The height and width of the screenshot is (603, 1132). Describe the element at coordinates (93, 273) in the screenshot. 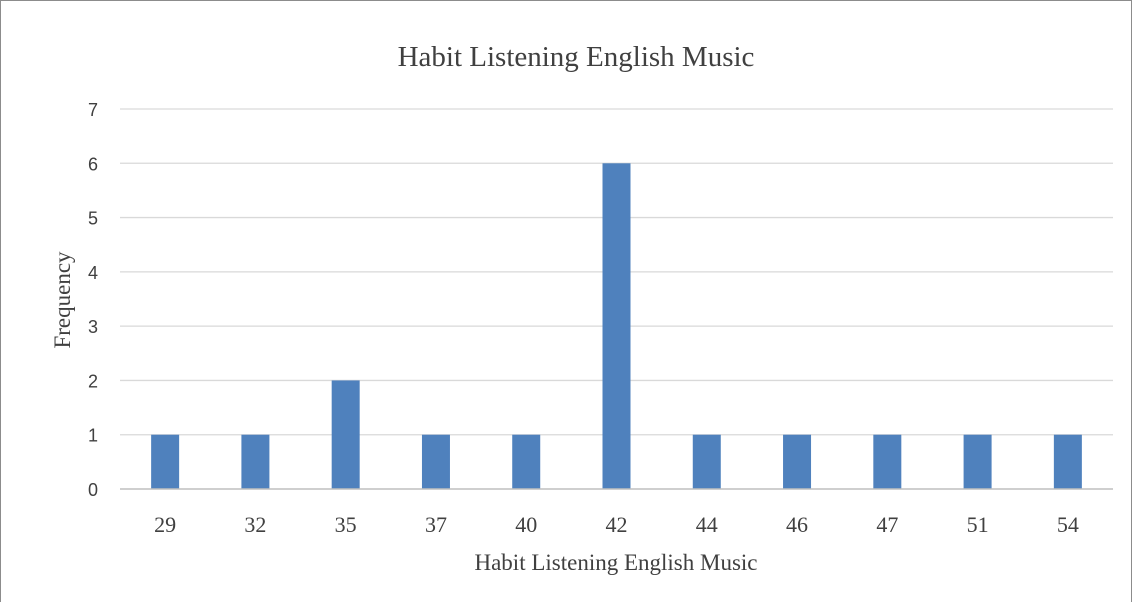

I see `y-tick-label: 4` at that location.